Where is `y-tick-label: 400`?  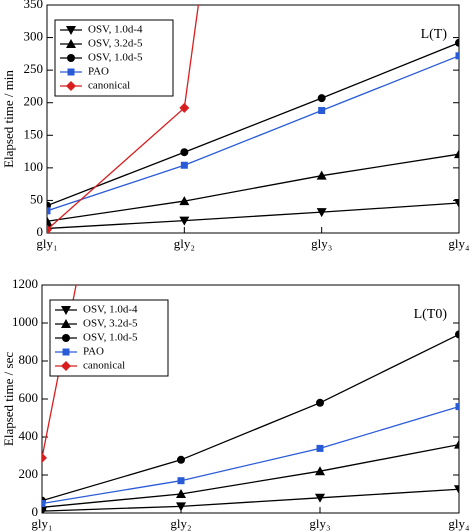 y-tick-label: 400 is located at coordinates (29, 435).